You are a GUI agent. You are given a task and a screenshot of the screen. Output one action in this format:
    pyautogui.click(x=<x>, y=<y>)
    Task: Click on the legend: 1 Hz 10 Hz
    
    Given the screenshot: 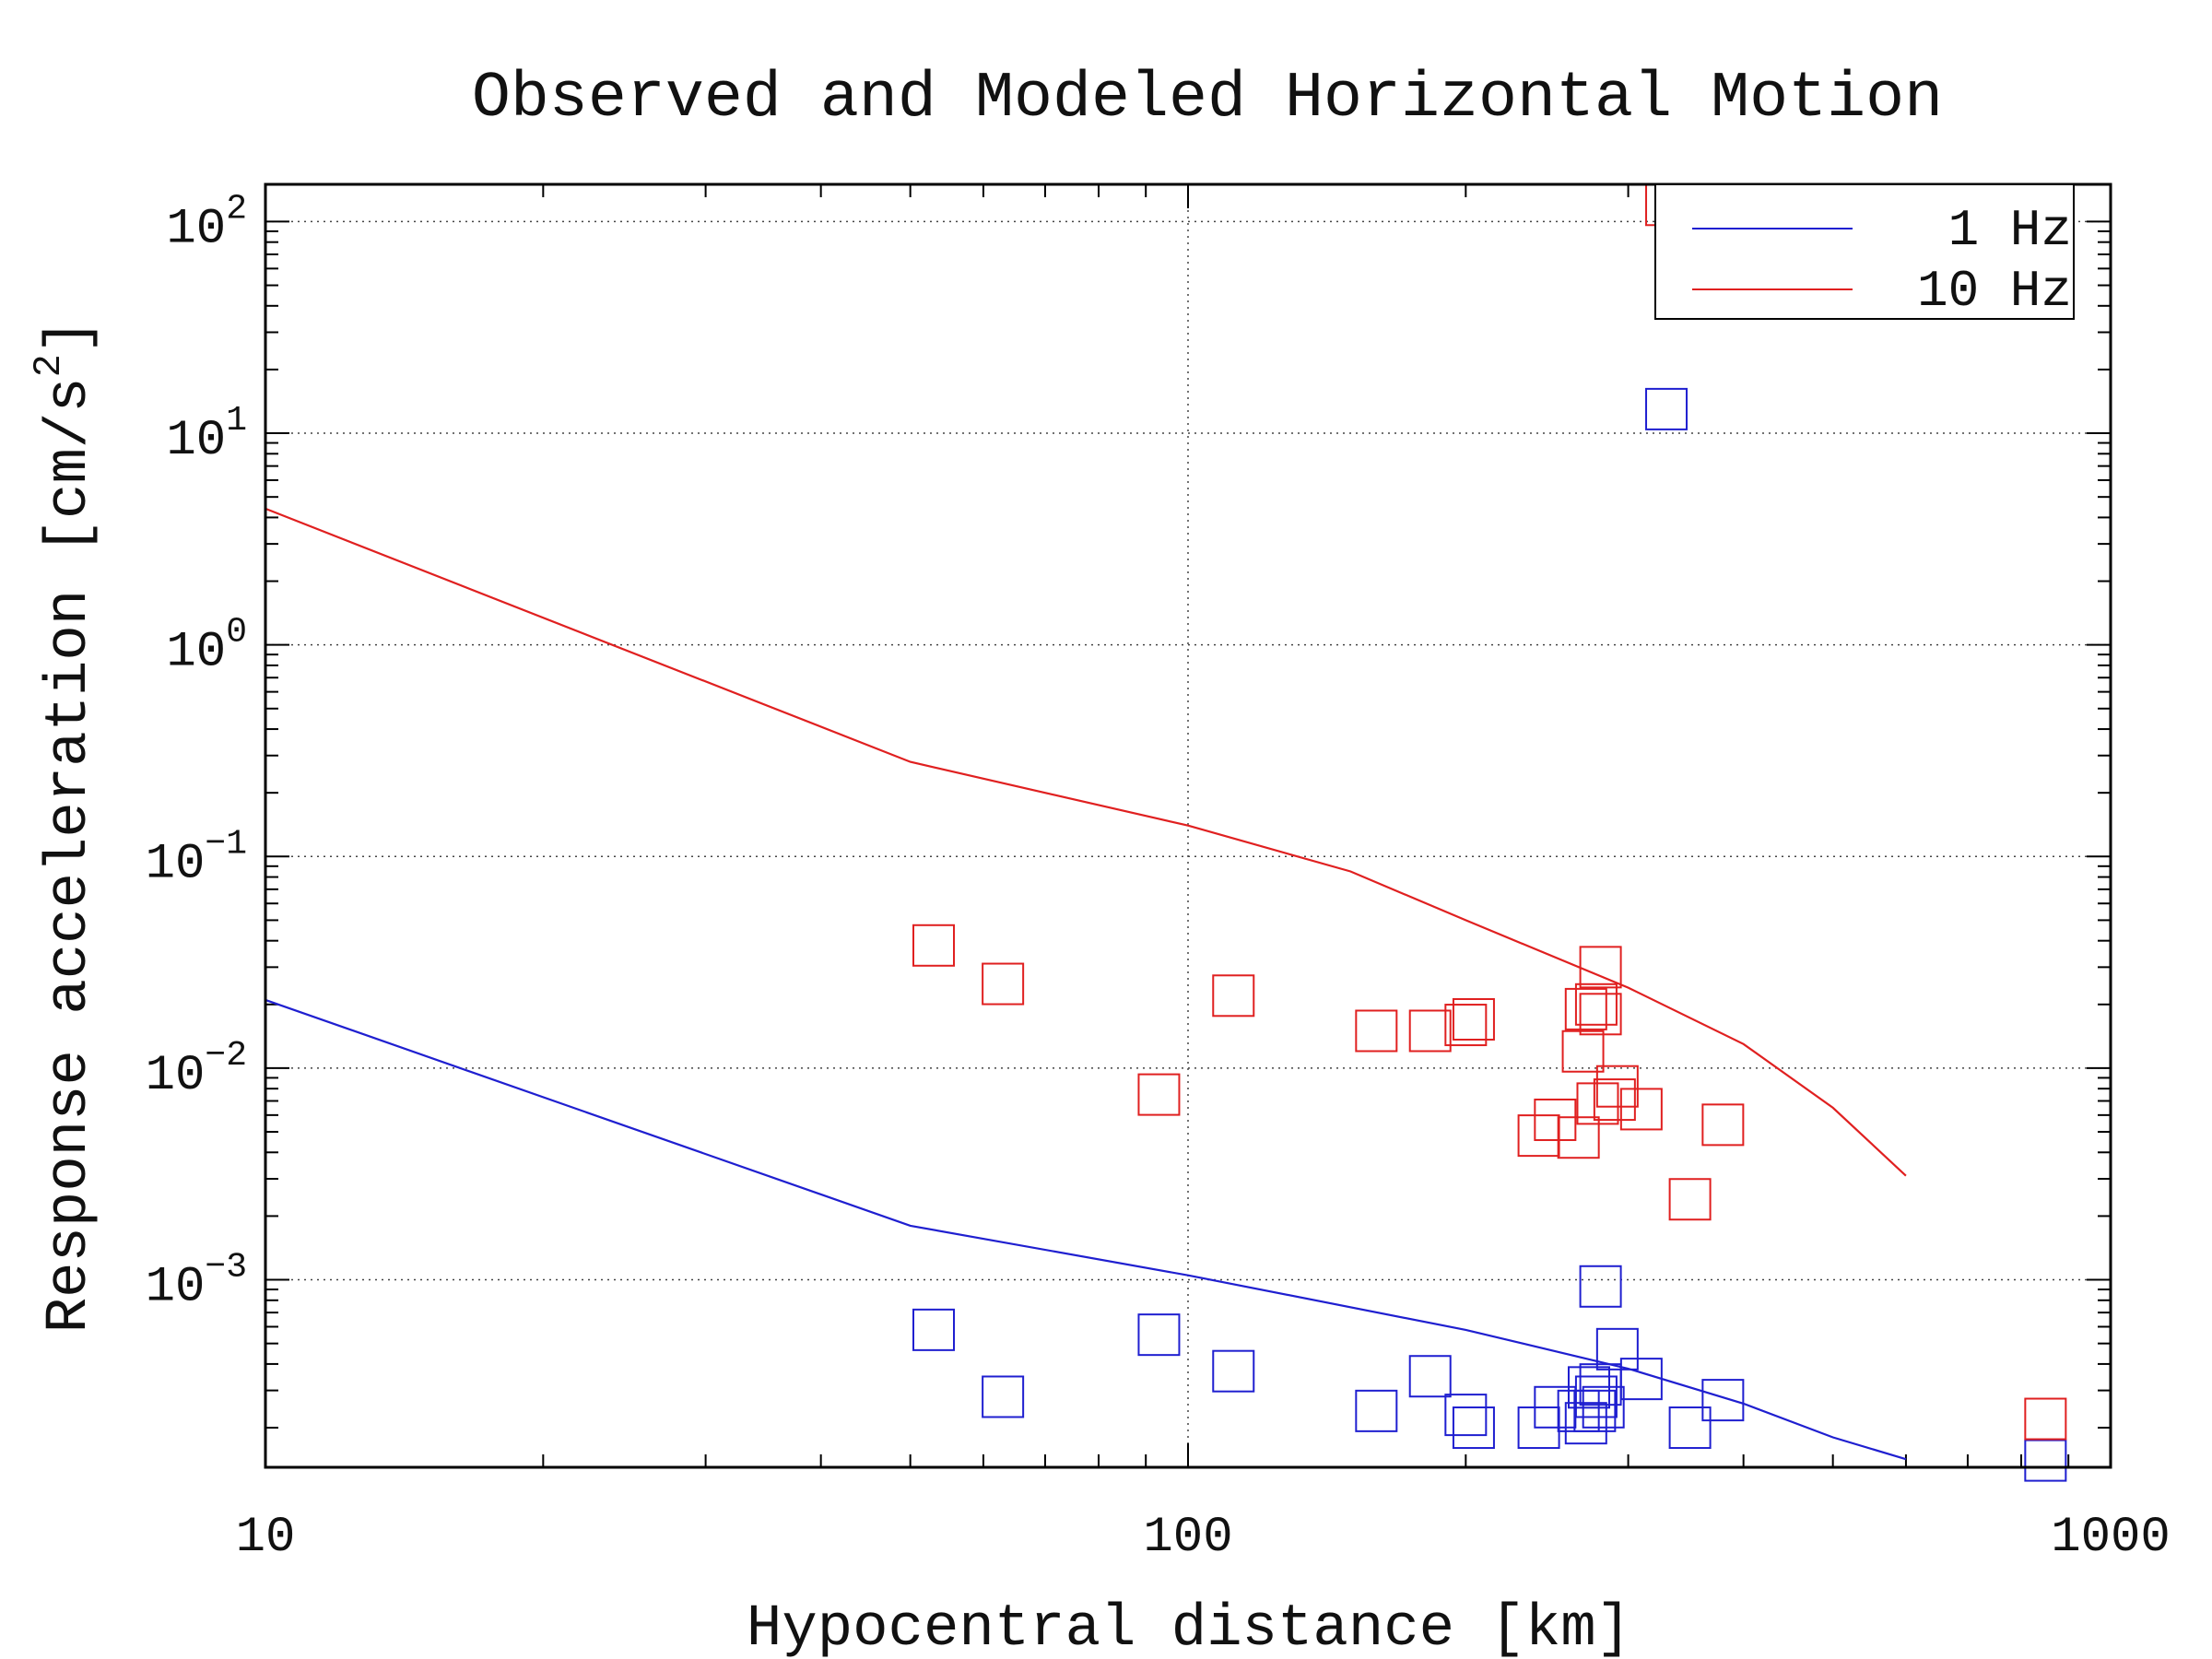 What is the action you would take?
    pyautogui.click(x=1864, y=252)
    